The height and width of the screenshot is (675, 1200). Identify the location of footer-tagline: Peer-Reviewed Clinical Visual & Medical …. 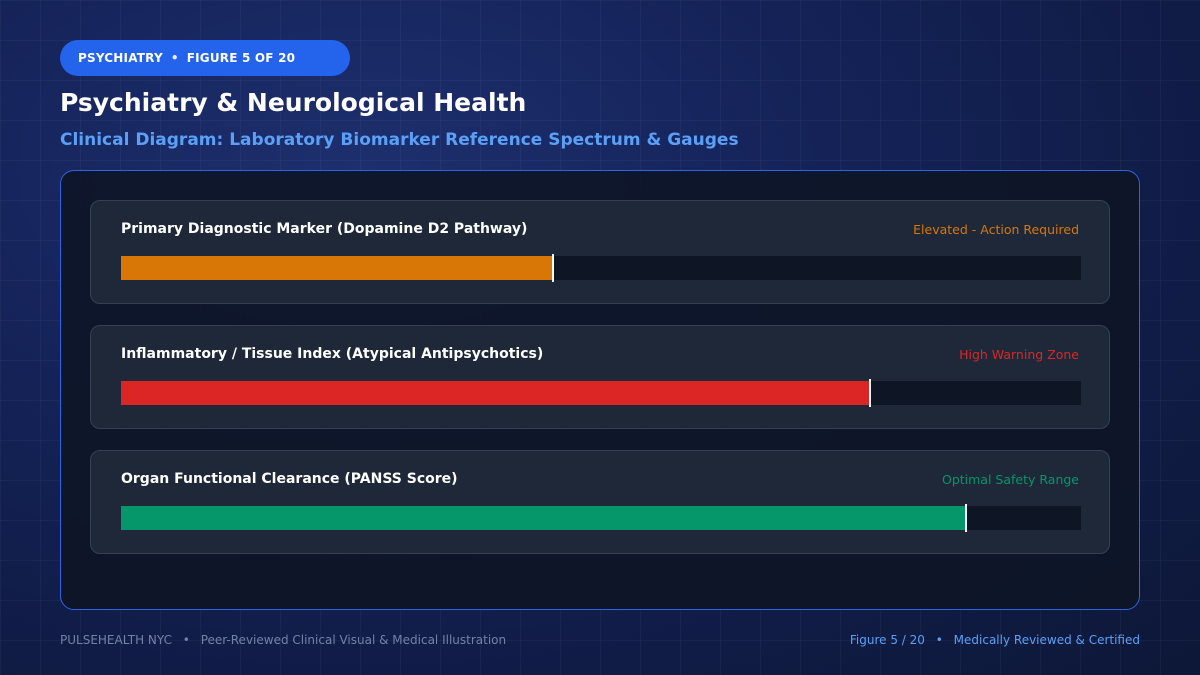
(353, 640).